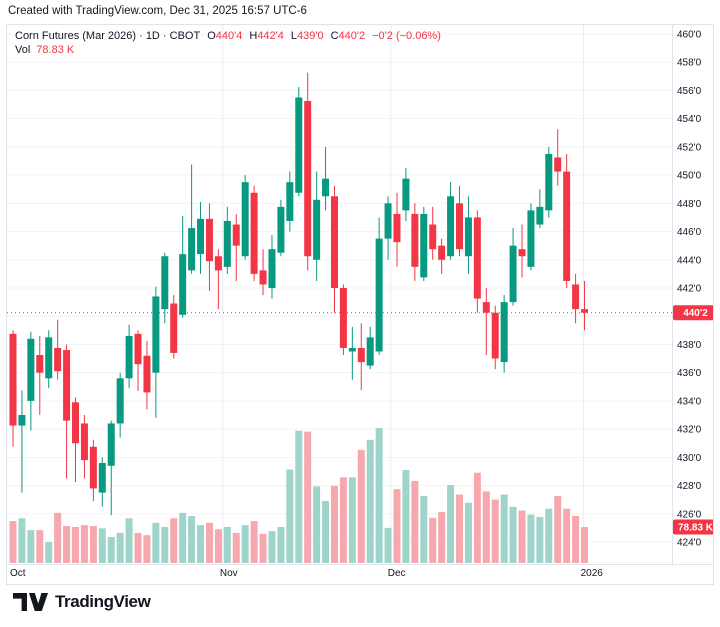  What do you see at coordinates (348, 36) in the screenshot?
I see `close-pair: C440'2` at bounding box center [348, 36].